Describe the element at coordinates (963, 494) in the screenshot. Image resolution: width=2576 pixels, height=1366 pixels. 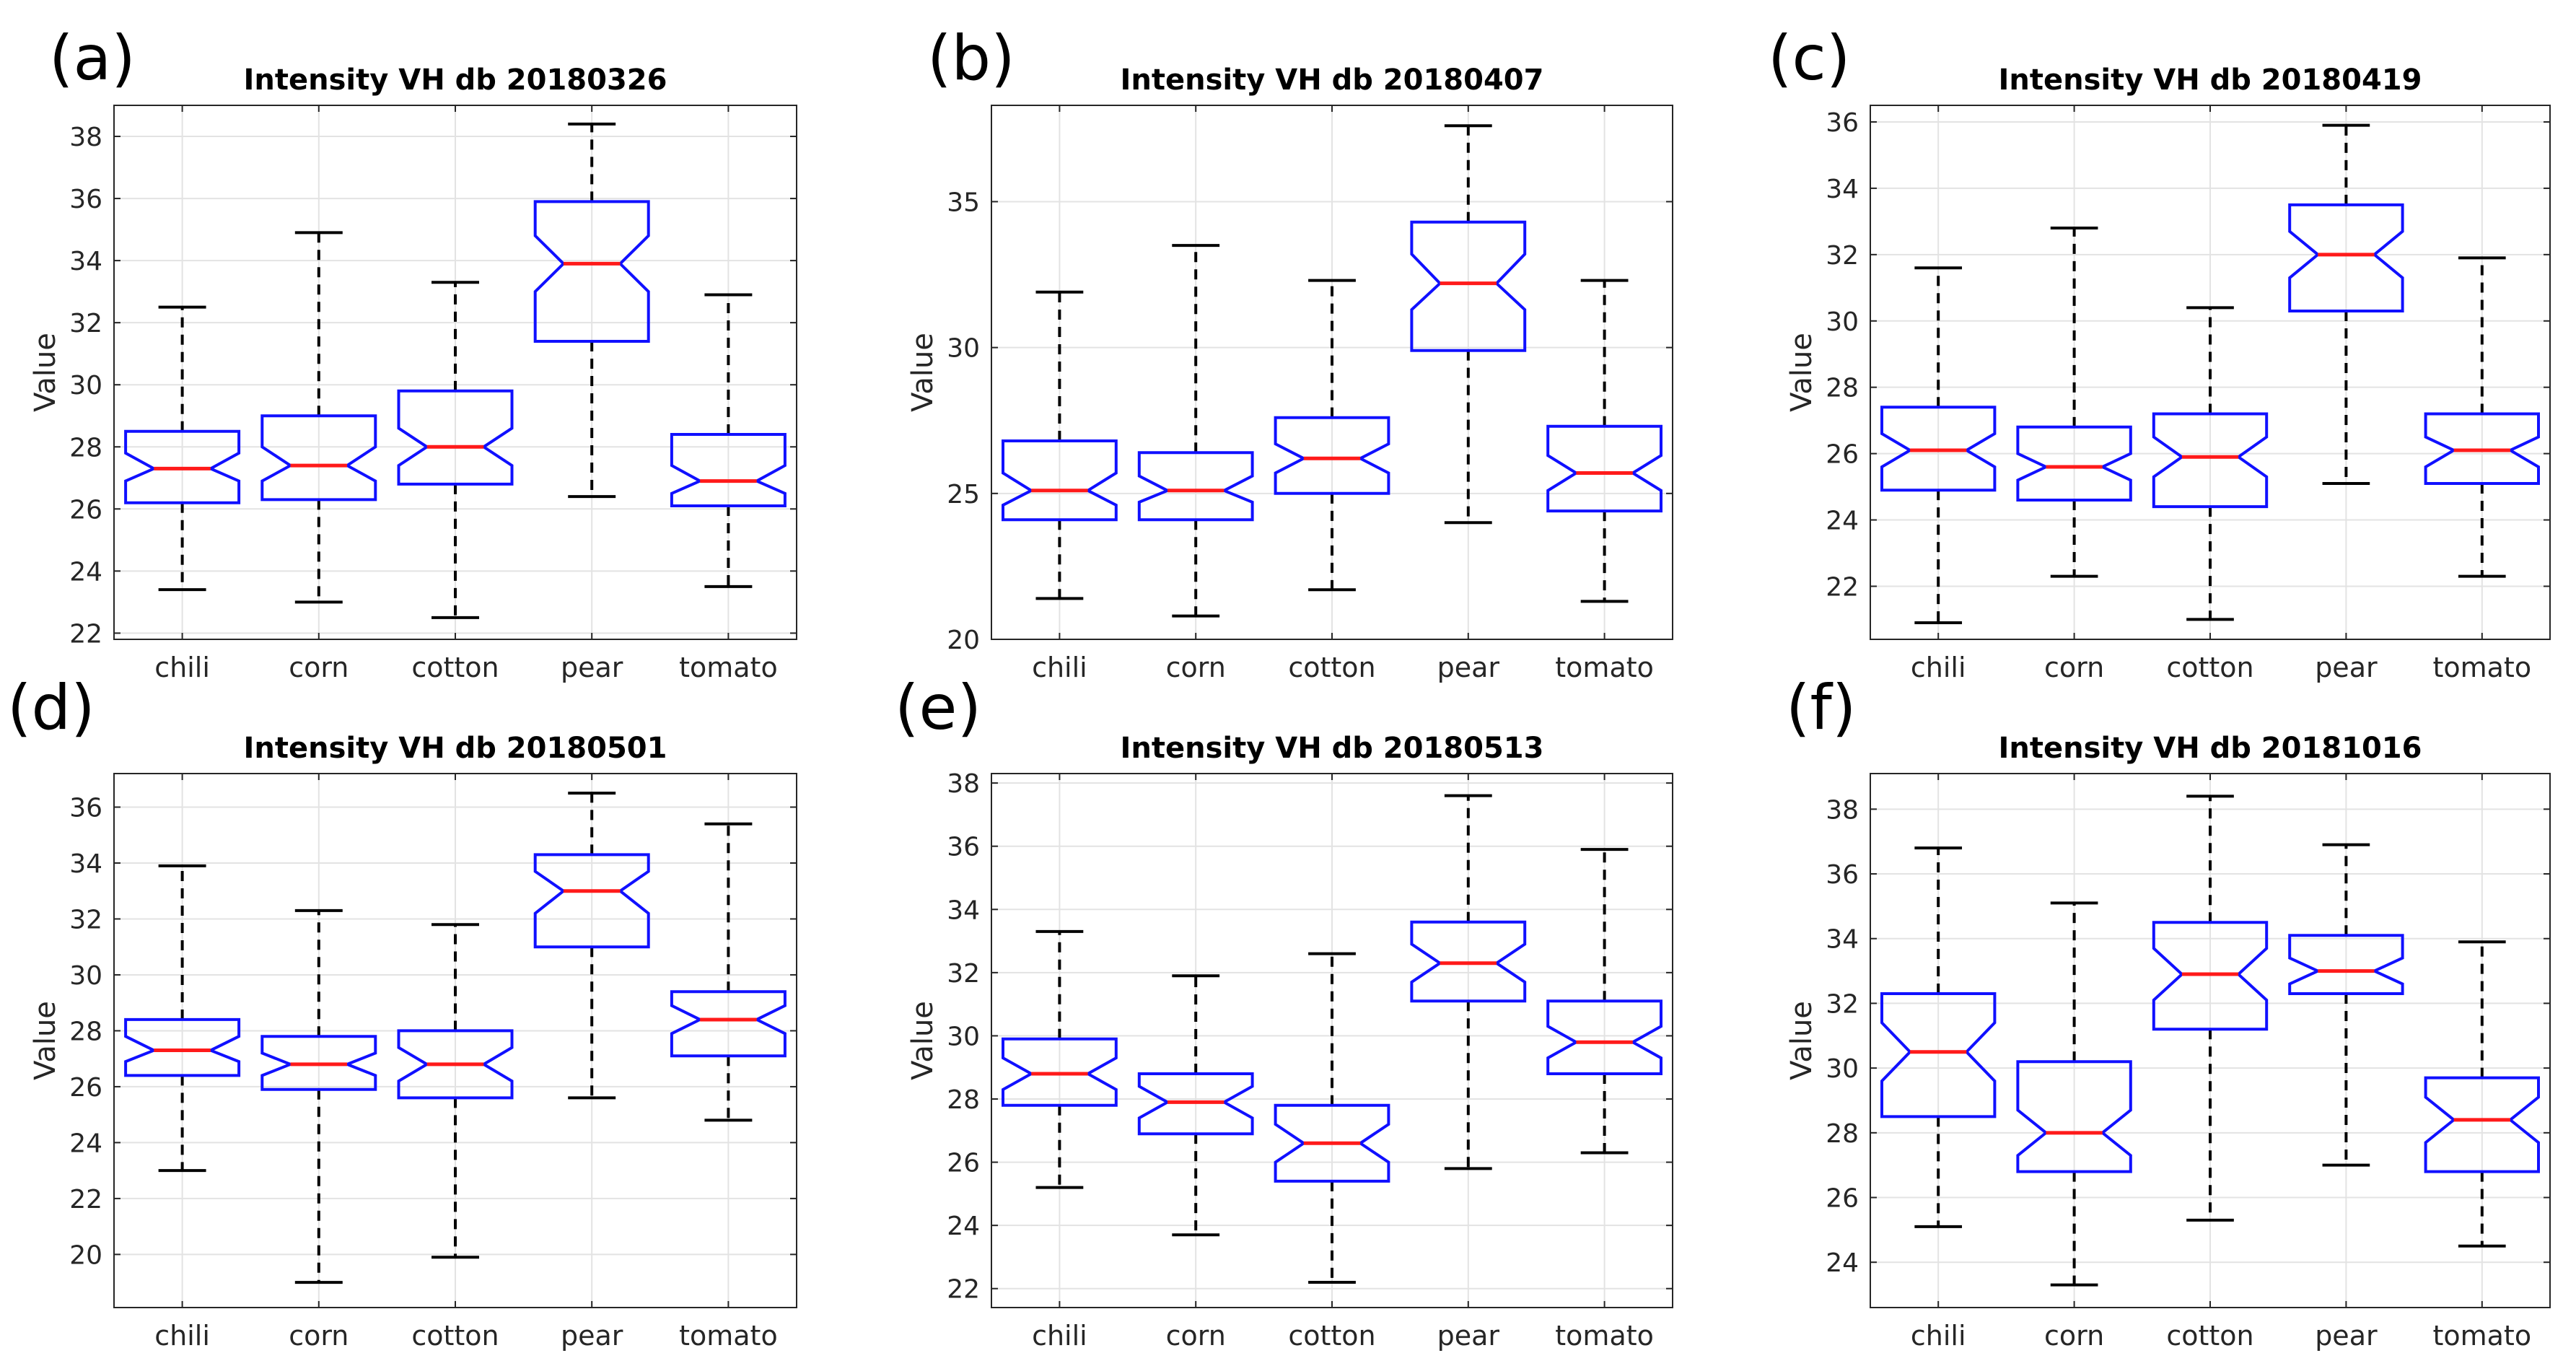
I see `y-tick-label: 25` at that location.